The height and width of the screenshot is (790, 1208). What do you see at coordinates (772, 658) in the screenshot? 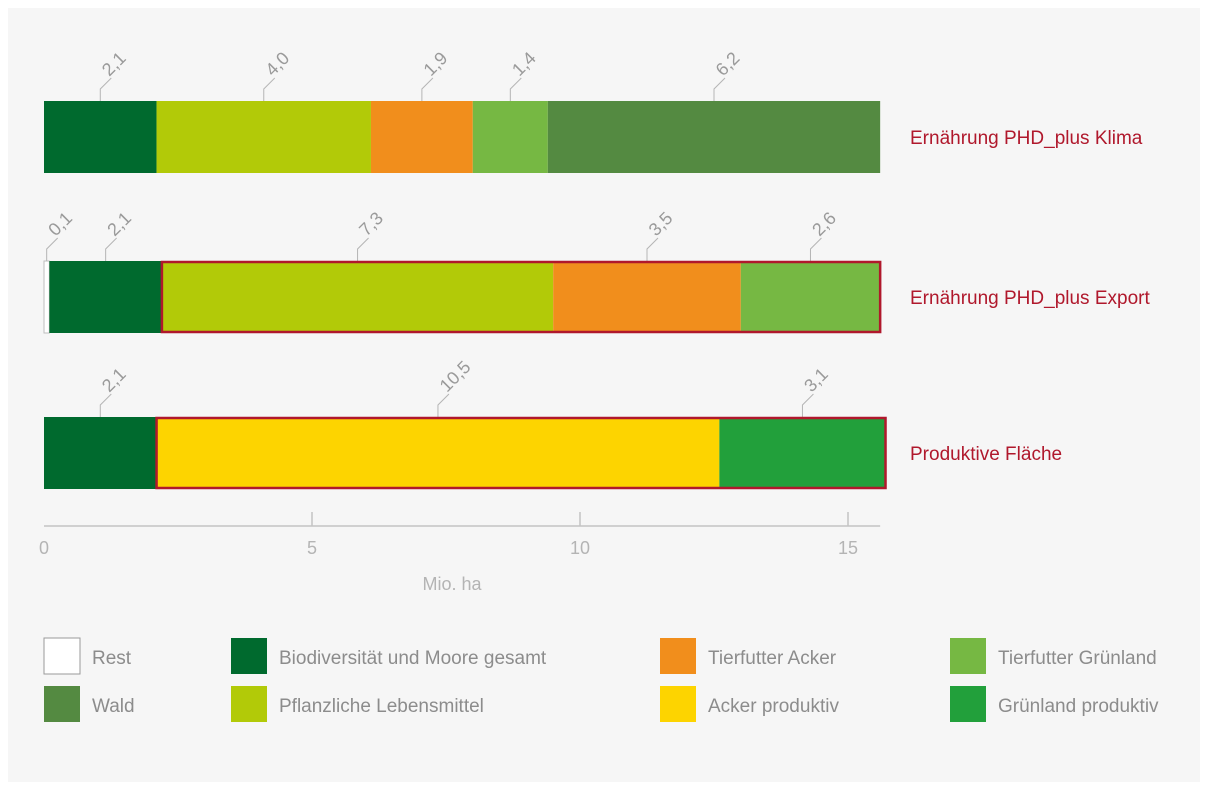
I see `legend-label: Tierfutter Acker` at bounding box center [772, 658].